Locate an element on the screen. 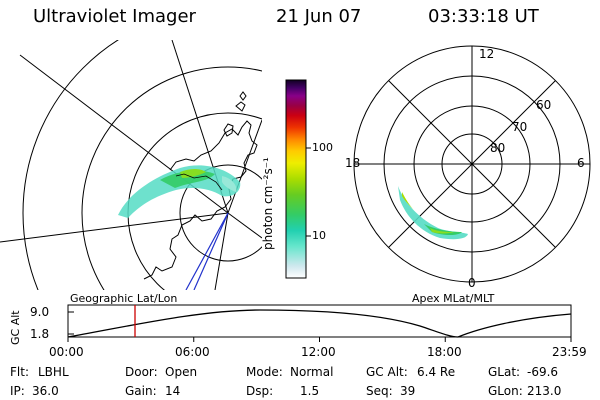  timeline-xtick-0600: 06:00 is located at coordinates (192, 352).